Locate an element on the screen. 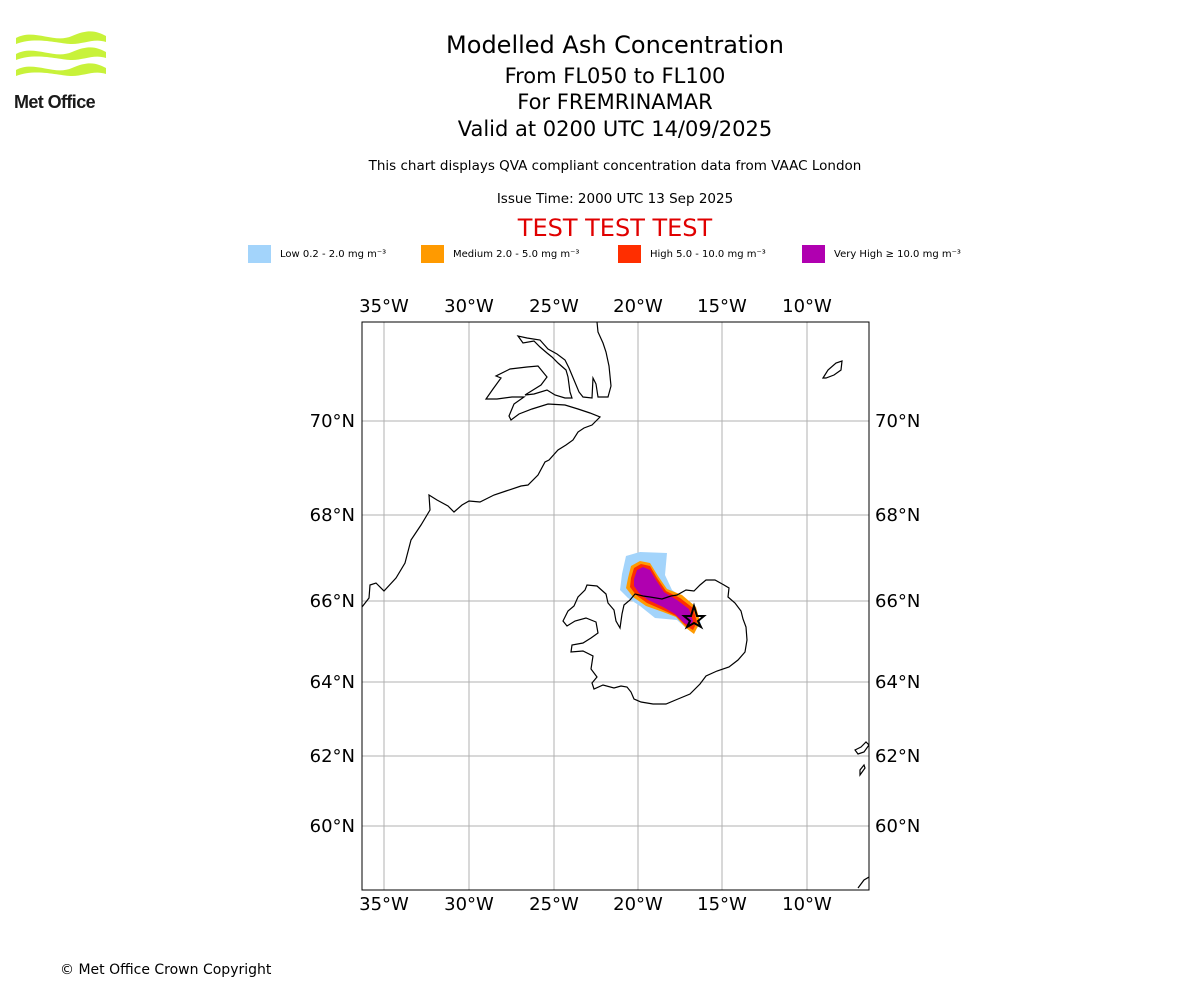  legend-label-very-high: Very High ≥ 10.0 mg m⁻³ is located at coordinates (897, 254).